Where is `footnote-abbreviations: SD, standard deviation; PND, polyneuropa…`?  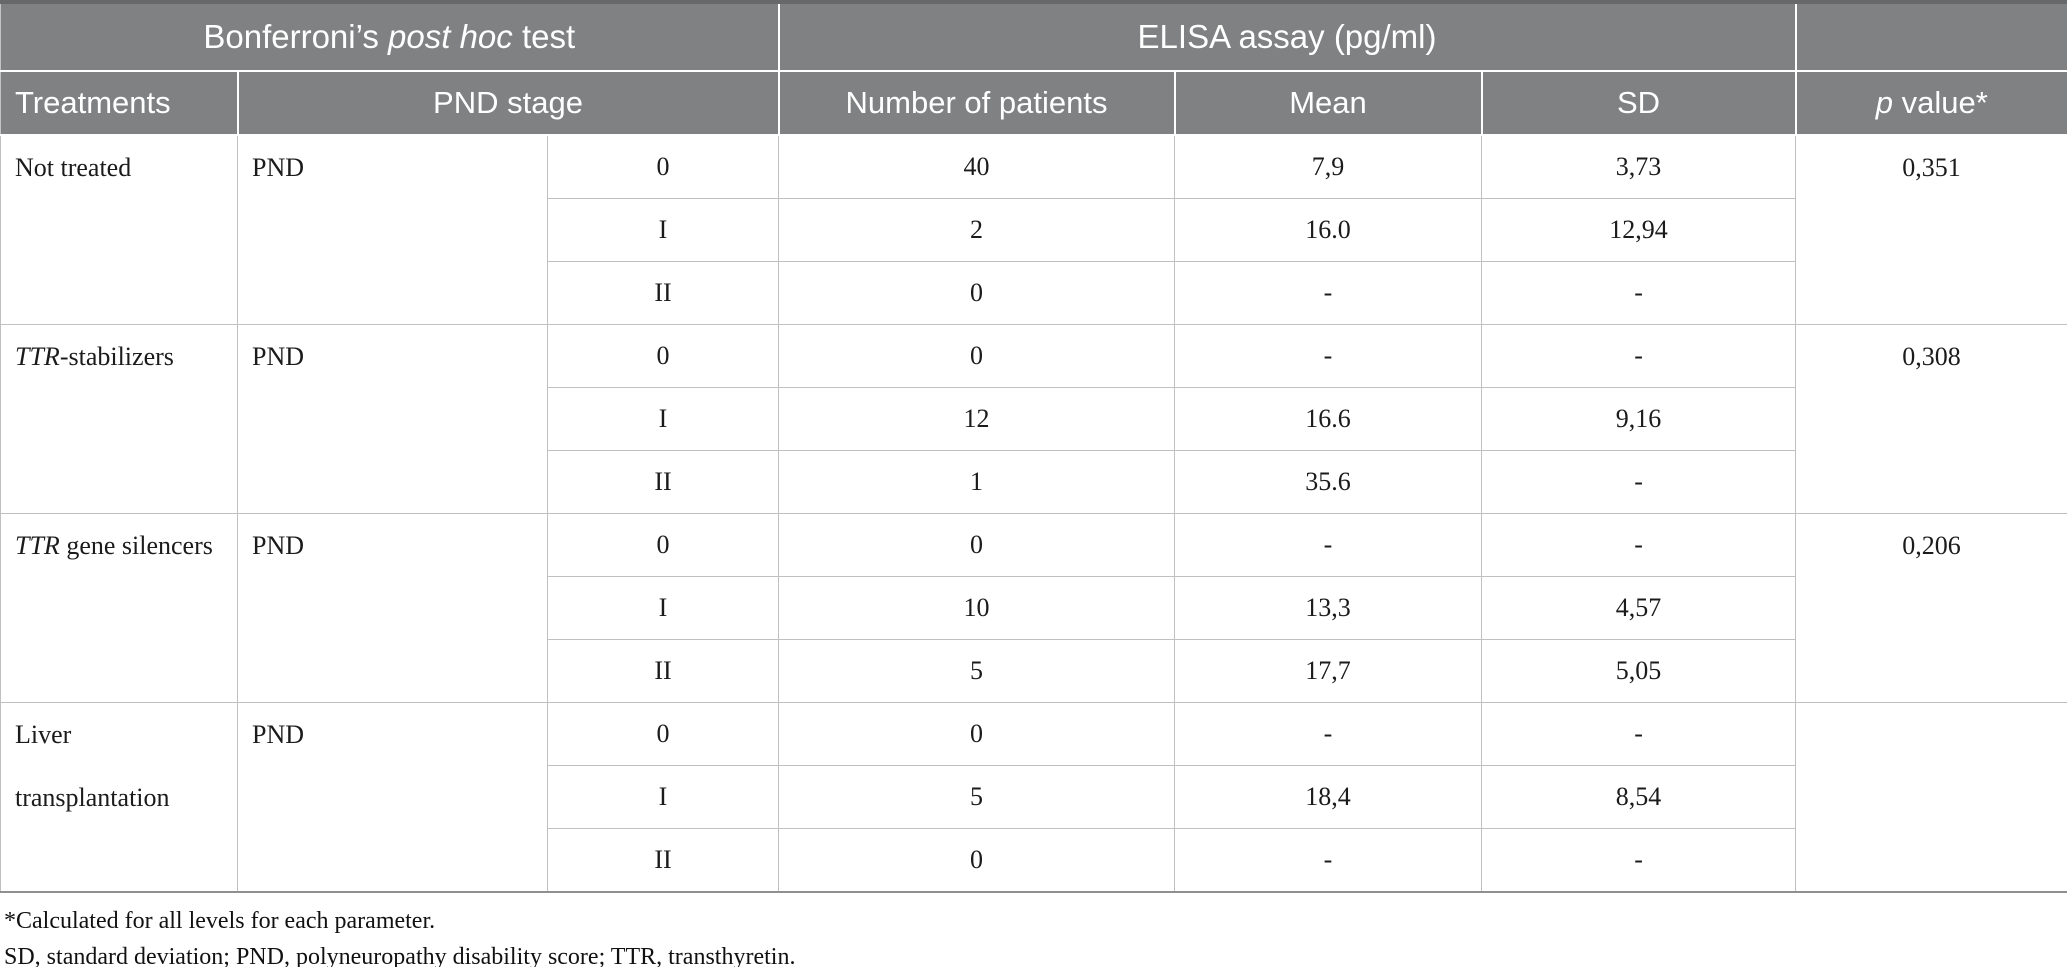
footnote-abbreviations: SD, standard deviation; PND, polyneuropa… is located at coordinates (400, 955).